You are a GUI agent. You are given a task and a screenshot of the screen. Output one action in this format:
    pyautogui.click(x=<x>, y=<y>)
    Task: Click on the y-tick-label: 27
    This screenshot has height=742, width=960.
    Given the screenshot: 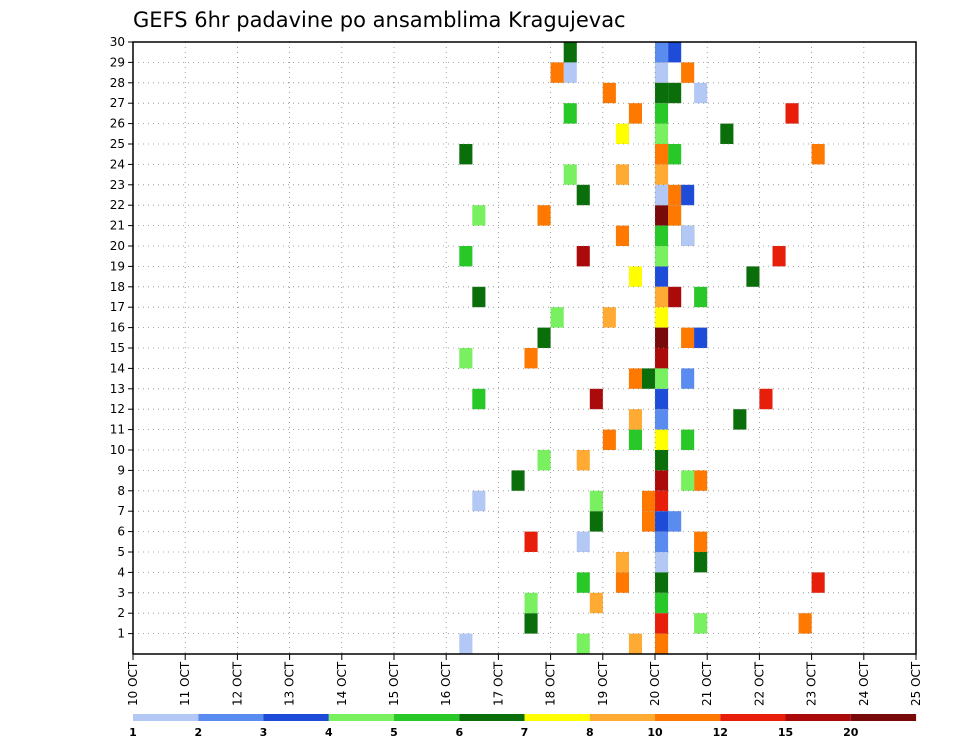 What is the action you would take?
    pyautogui.click(x=117, y=103)
    